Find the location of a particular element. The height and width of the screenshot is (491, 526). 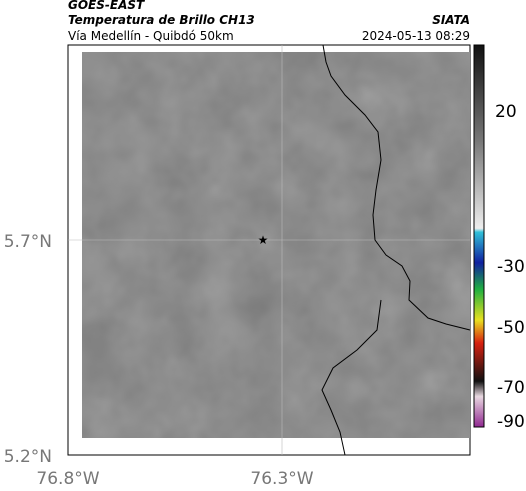

lon-tick-label: 76.3°W is located at coordinates (281, 479).